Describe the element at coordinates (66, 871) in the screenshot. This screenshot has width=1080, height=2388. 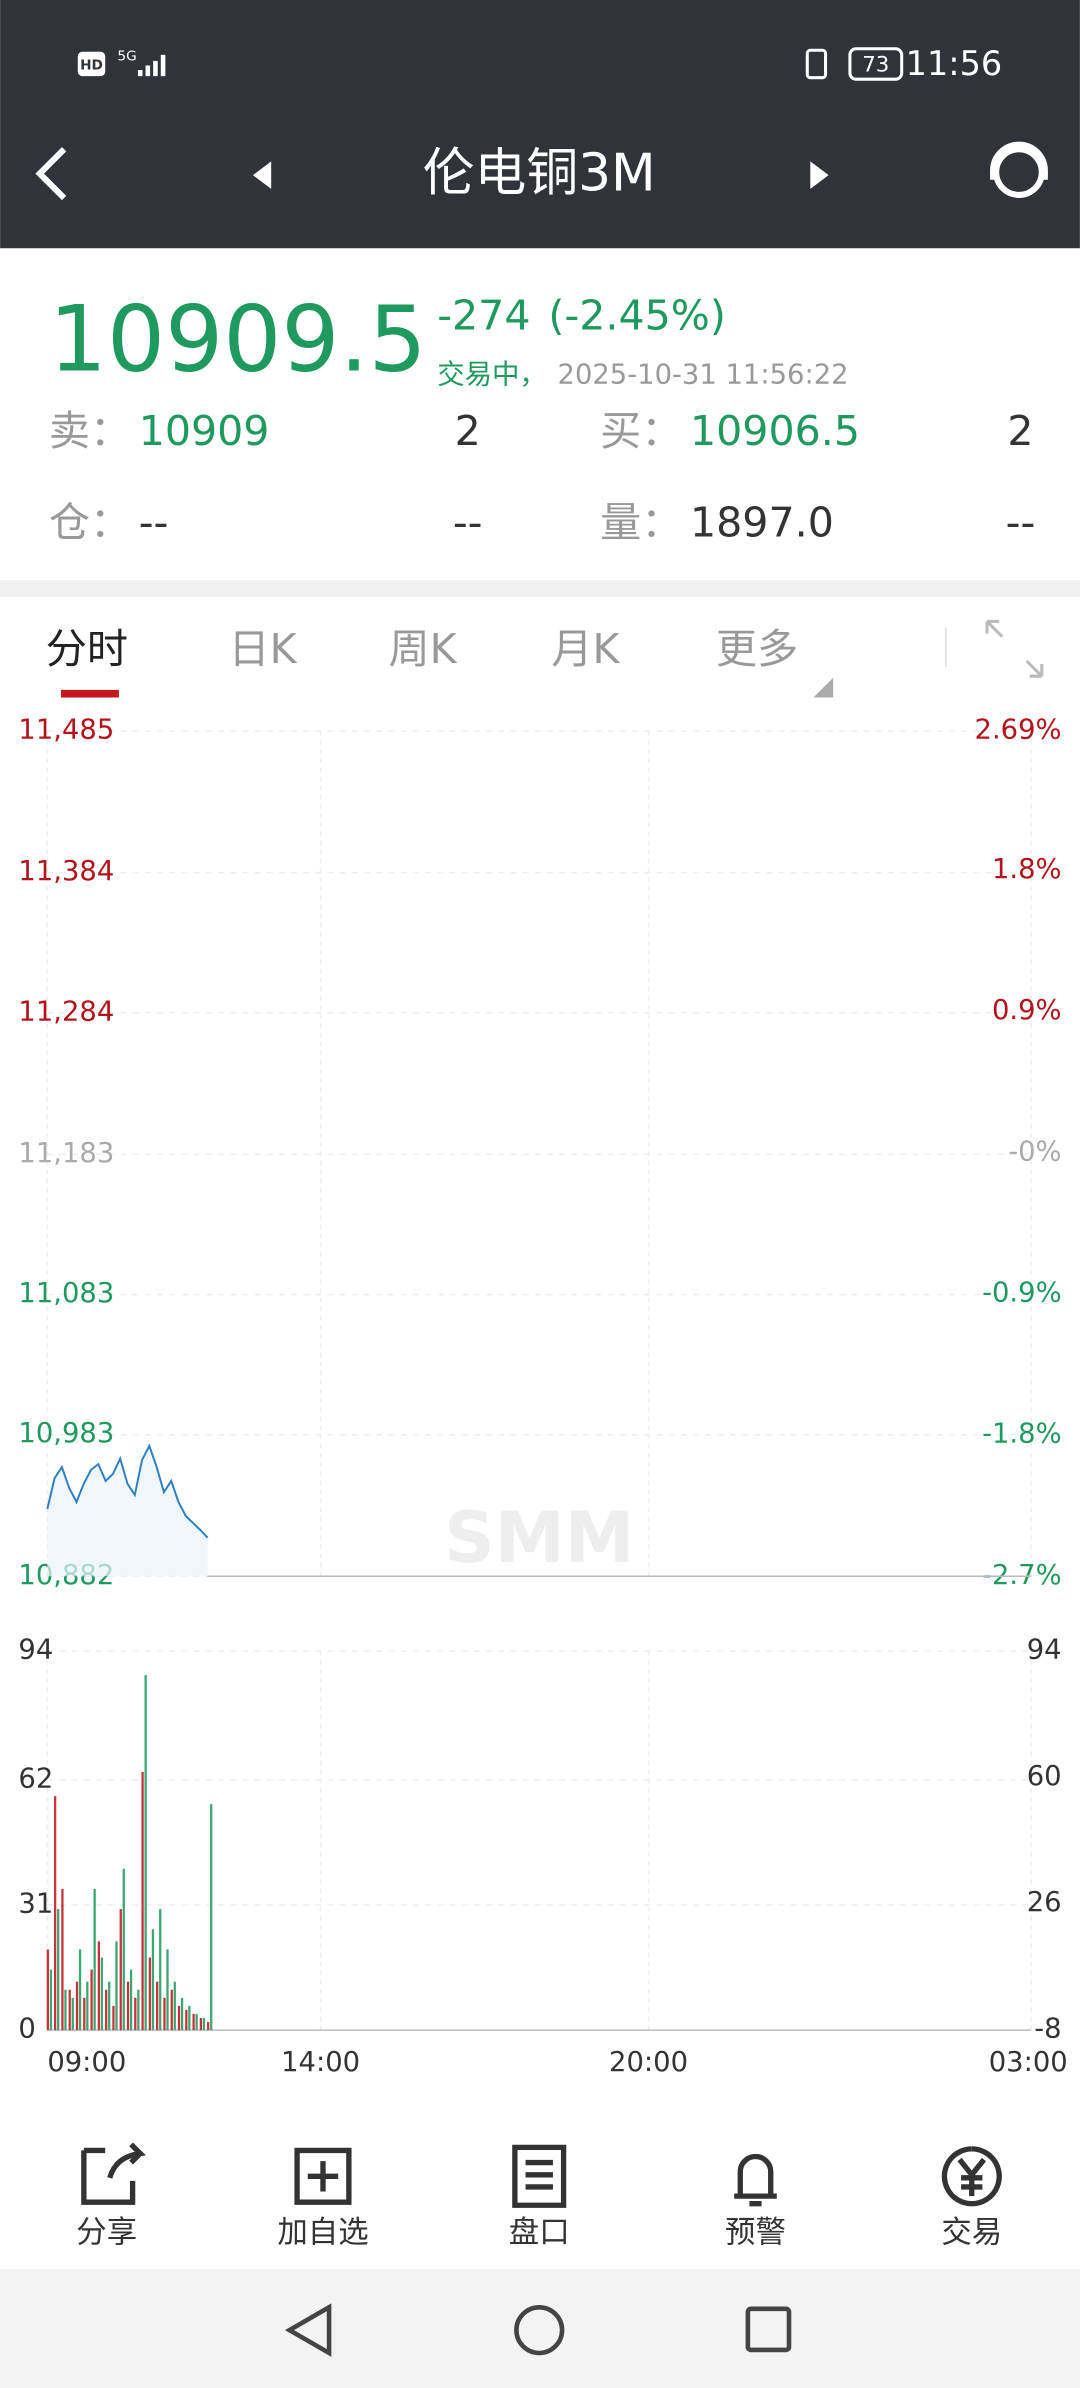
I see `y-tick-label: 11,384` at that location.